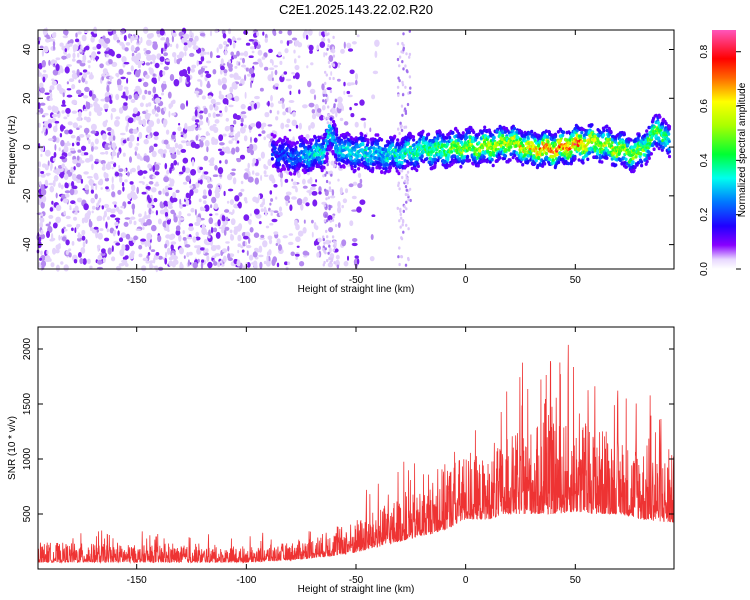 Image resolution: width=750 pixels, height=600 pixels. I want to click on ridge-core, so click(336, 143).